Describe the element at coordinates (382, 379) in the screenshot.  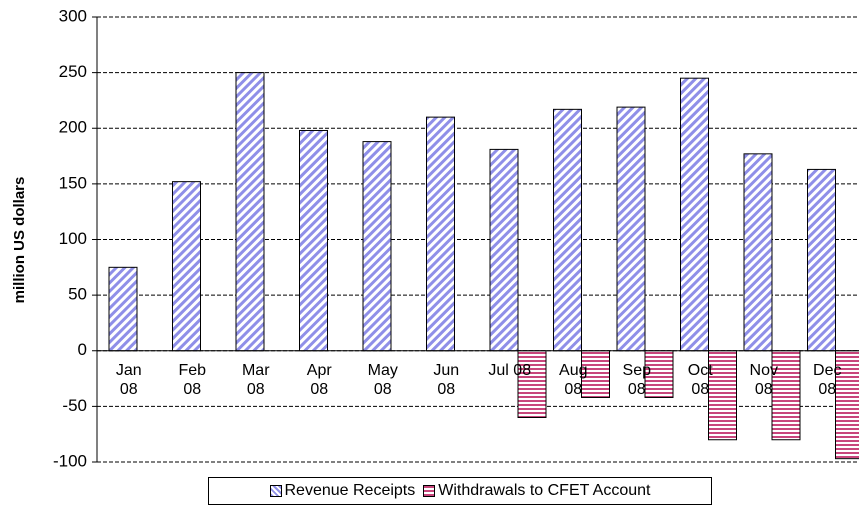
I see `x-tick-label: May 08` at that location.